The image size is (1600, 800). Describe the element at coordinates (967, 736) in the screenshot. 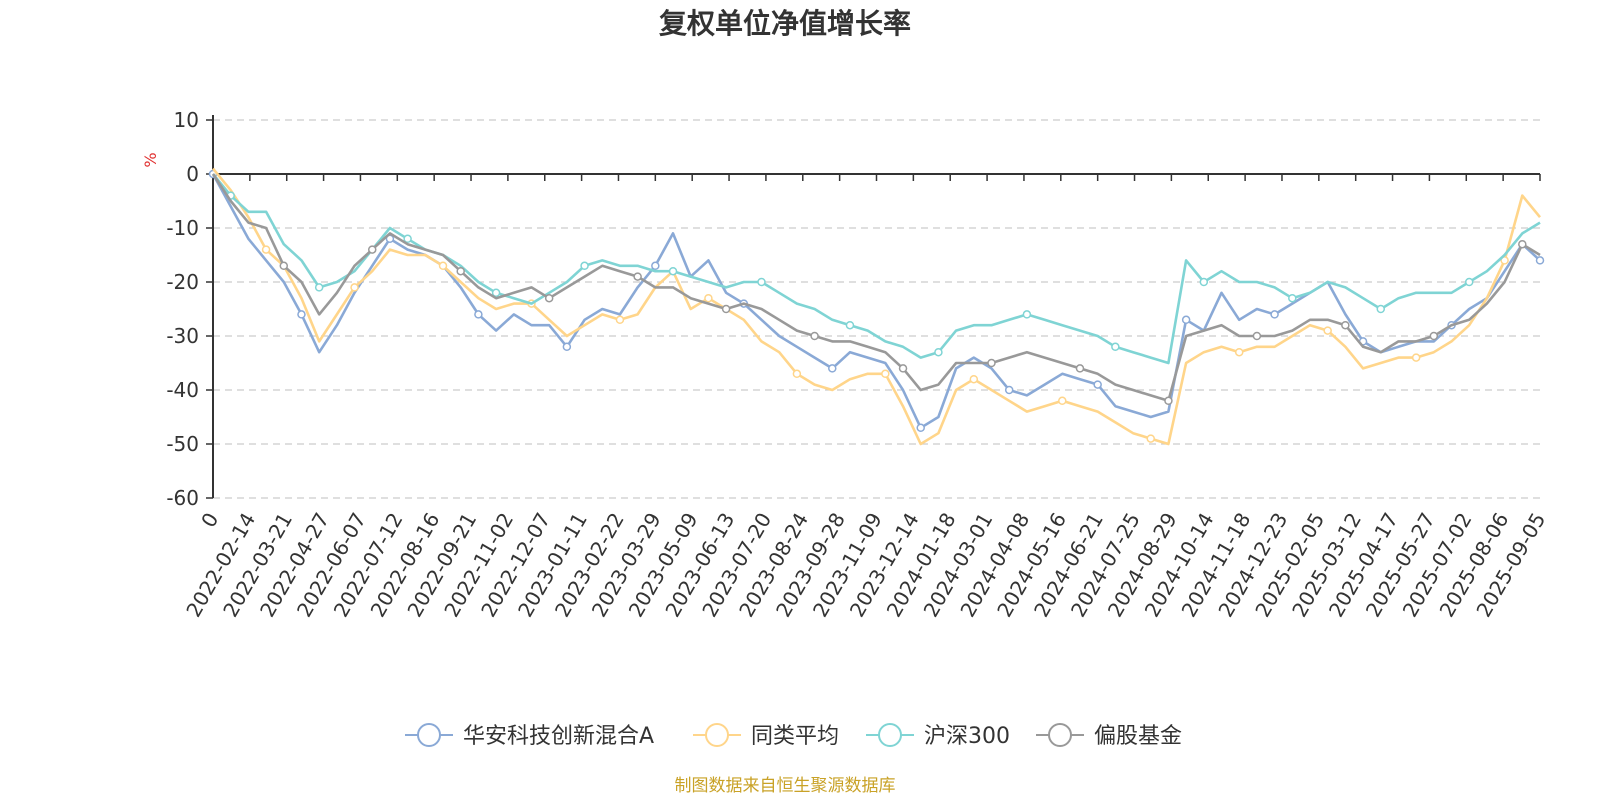

I see `legend-label: 沪深300` at that location.